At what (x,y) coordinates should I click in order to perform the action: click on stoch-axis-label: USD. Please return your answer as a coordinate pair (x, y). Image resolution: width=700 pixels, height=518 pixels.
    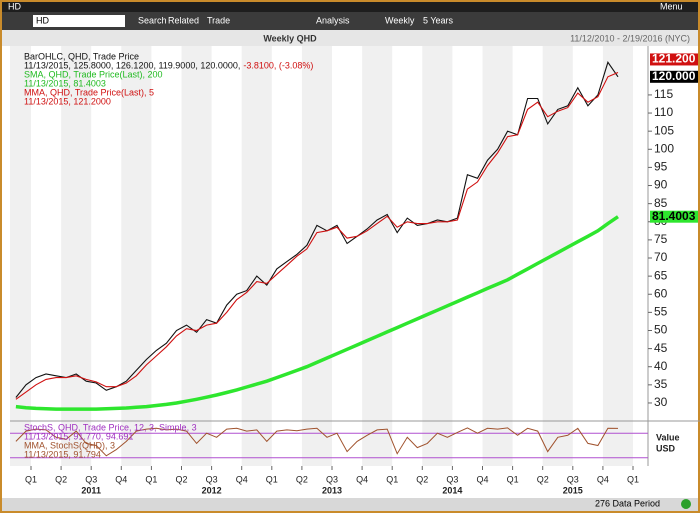
    Looking at the image, I should click on (666, 448).